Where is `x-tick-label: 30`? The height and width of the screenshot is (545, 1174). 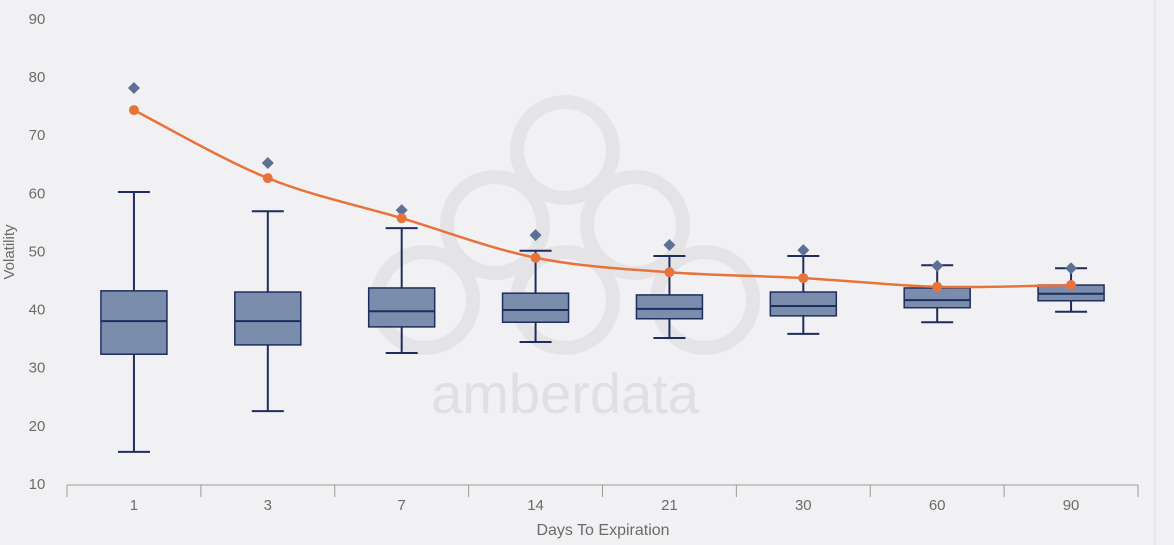 x-tick-label: 30 is located at coordinates (803, 505).